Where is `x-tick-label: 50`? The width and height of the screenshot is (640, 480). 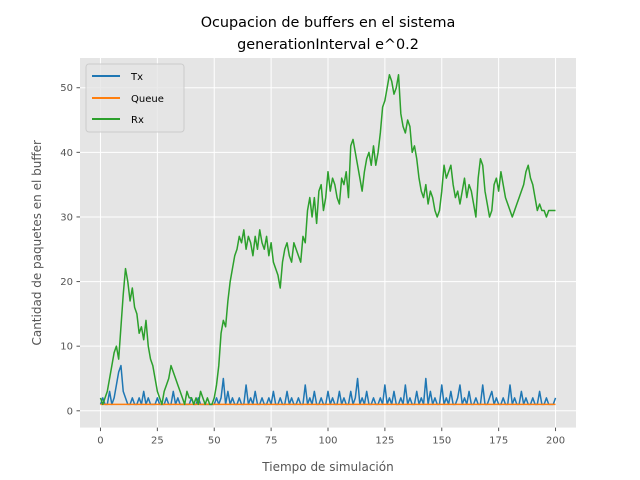
x-tick-label: 50 is located at coordinates (214, 441).